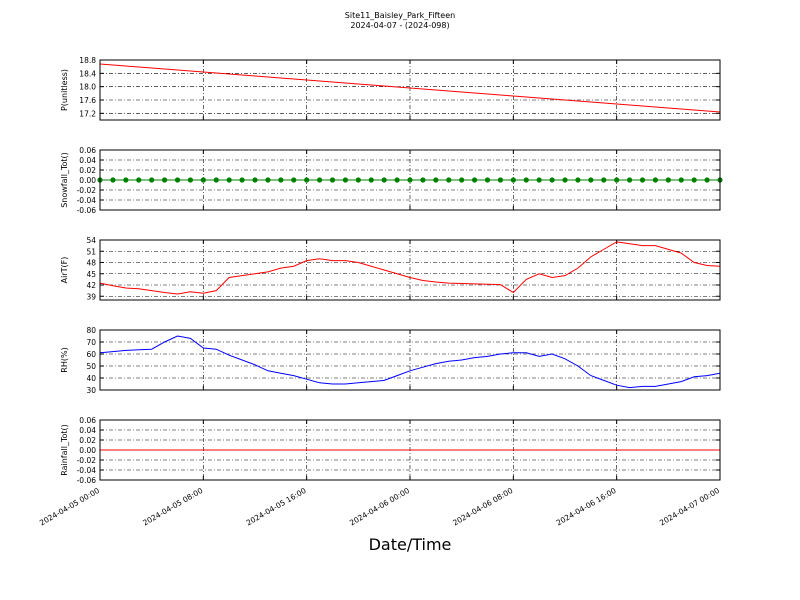 This screenshot has width=800, height=600. I want to click on x-tick-label: 2024-04-06 00:00, so click(379, 507).